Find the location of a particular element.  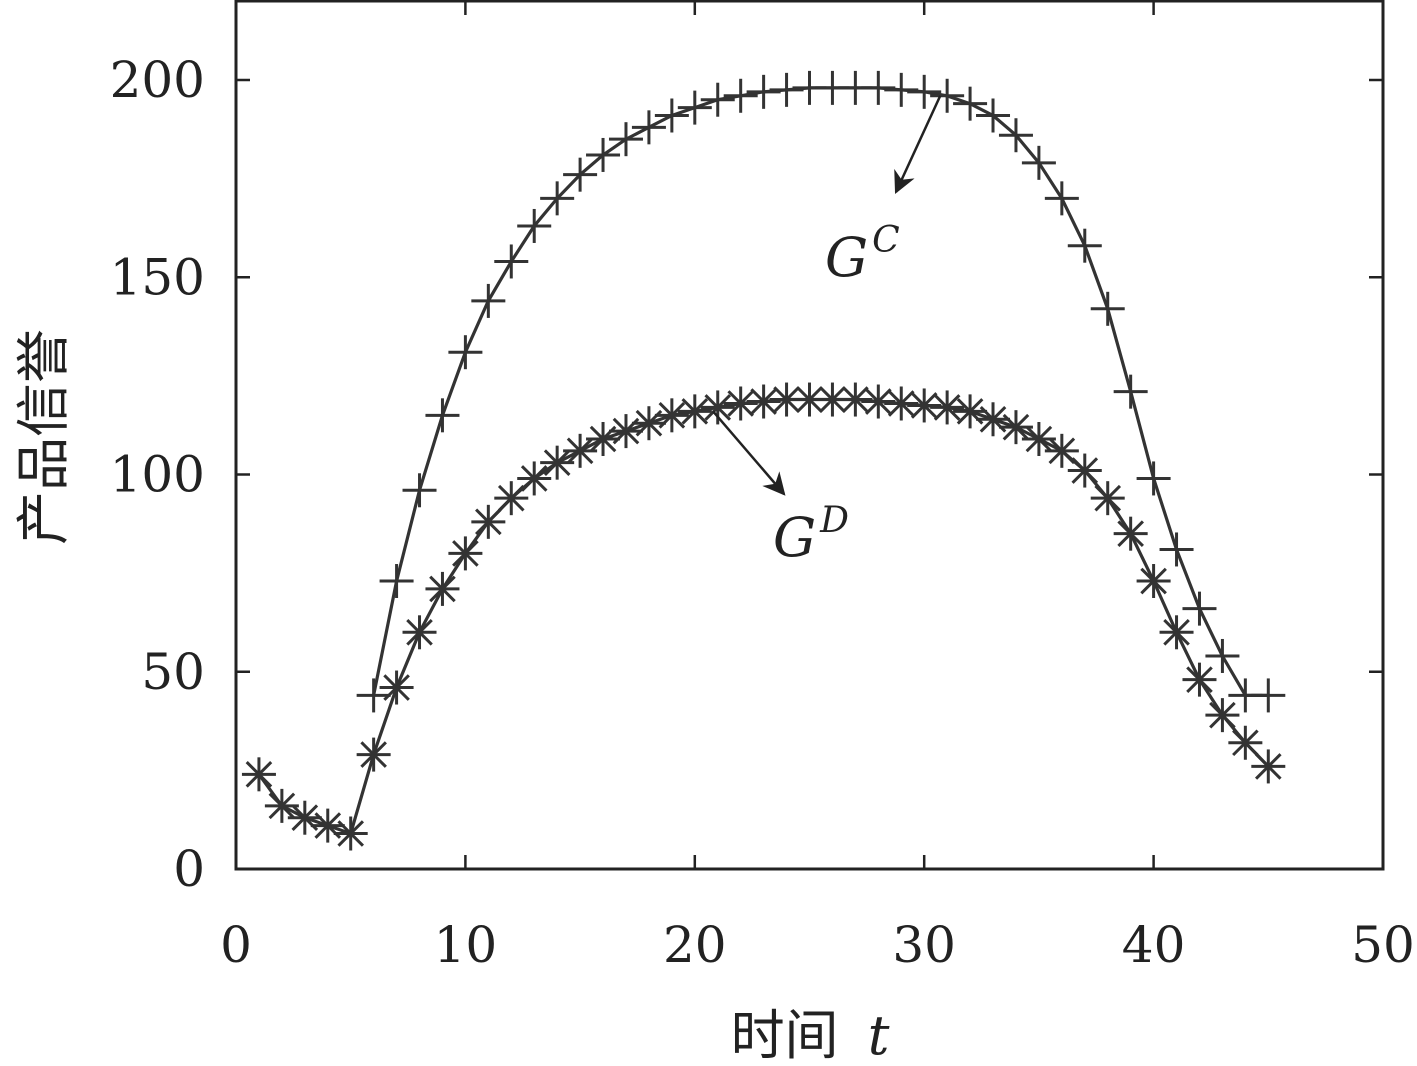

x-tick-label: 0 is located at coordinates (236, 945).